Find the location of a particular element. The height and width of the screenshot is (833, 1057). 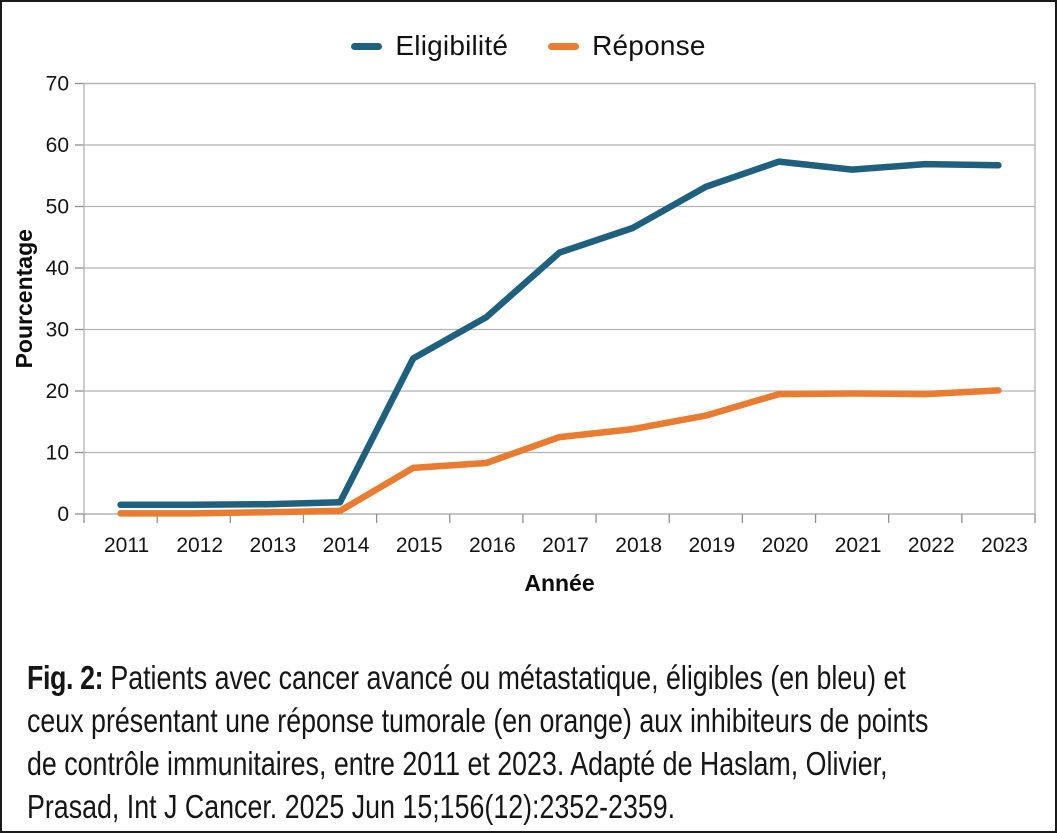

x-tick-label: 2014 is located at coordinates (346, 545).